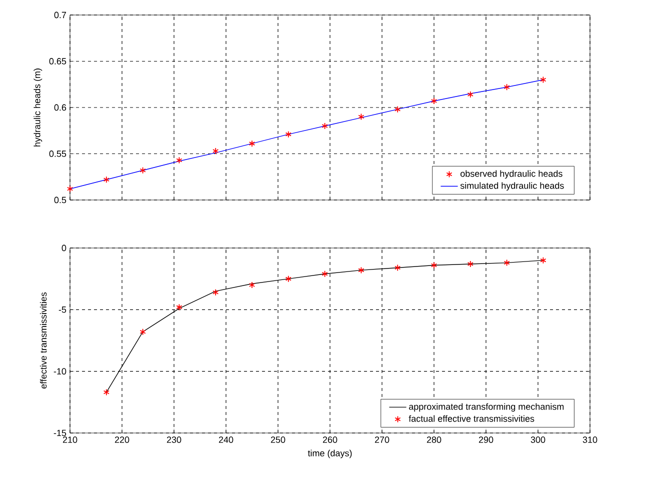 The width and height of the screenshot is (651, 481). I want to click on y-tick-label: 0, so click(64, 248).